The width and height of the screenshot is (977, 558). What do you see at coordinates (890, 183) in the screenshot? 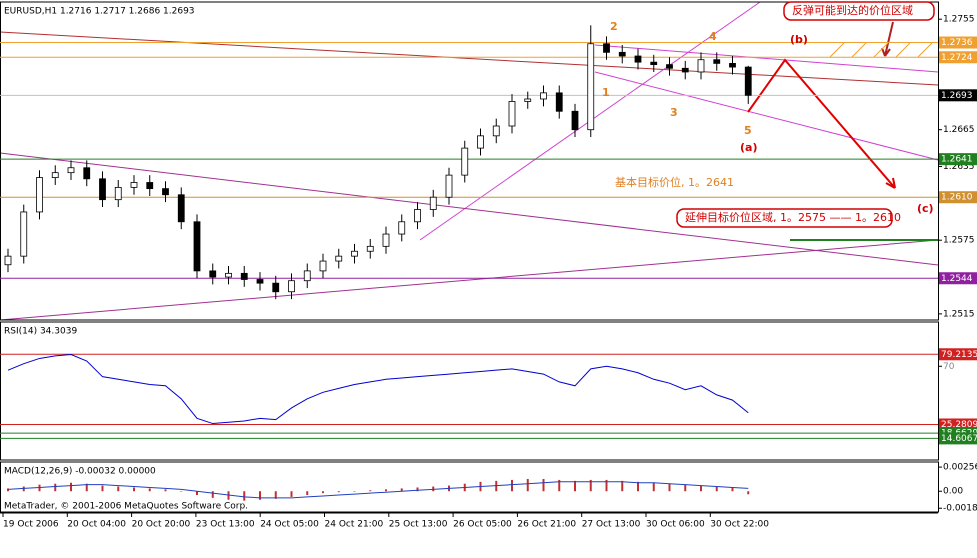
I see `arrow-head` at bounding box center [890, 183].